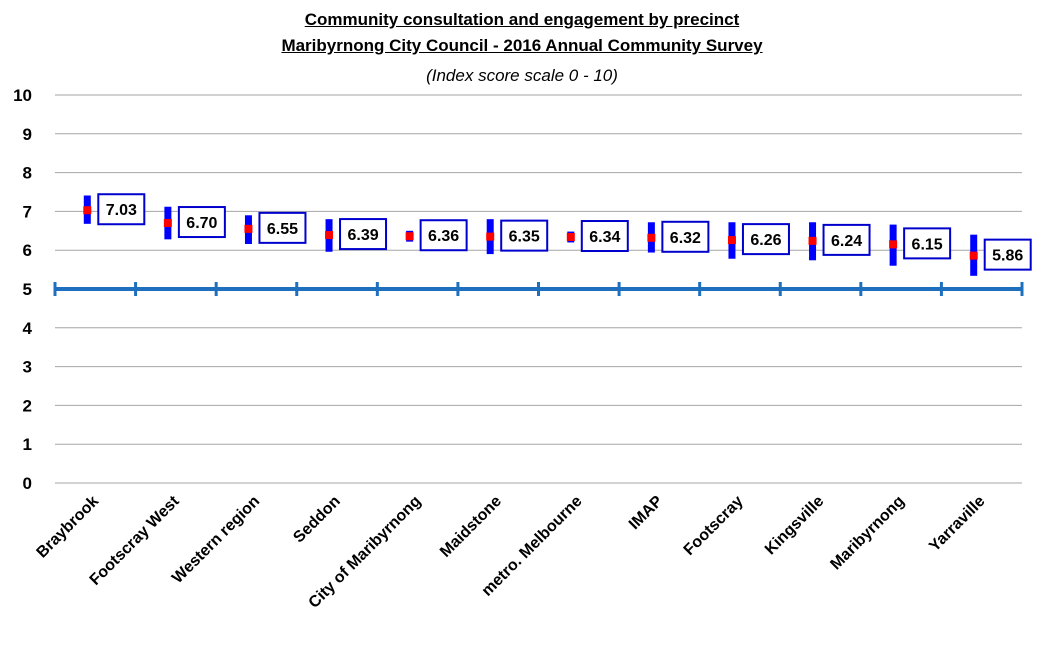 Image resolution: width=1044 pixels, height=653 pixels. Describe the element at coordinates (27, 211) in the screenshot. I see `y-tick-label: 7` at that location.